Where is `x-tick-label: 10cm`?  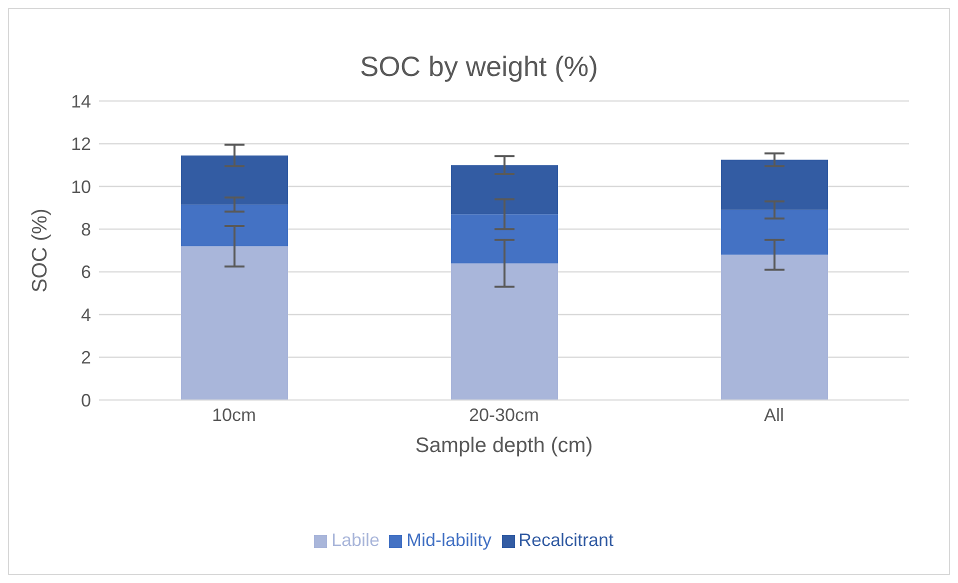 x-tick-label: 10cm is located at coordinates (234, 414).